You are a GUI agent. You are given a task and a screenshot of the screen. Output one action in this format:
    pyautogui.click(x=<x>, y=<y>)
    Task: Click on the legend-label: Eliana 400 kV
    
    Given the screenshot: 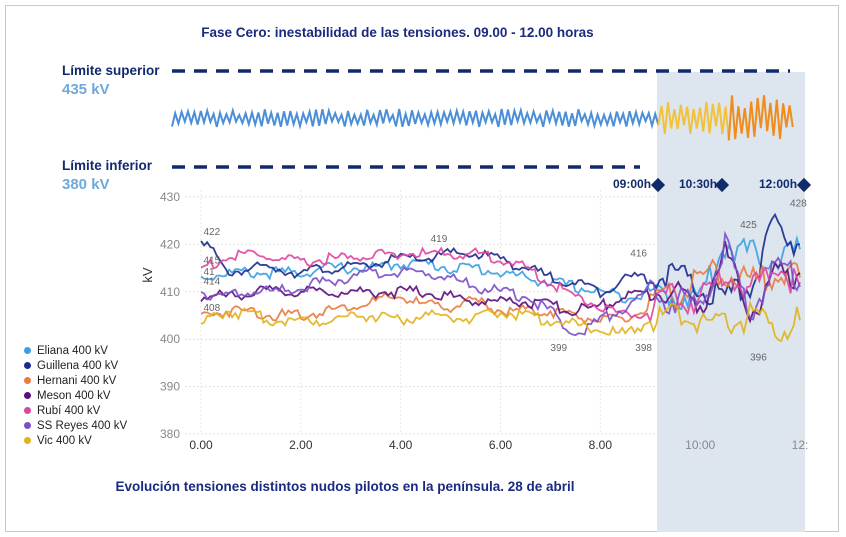 What is the action you would take?
    pyautogui.click(x=72, y=350)
    